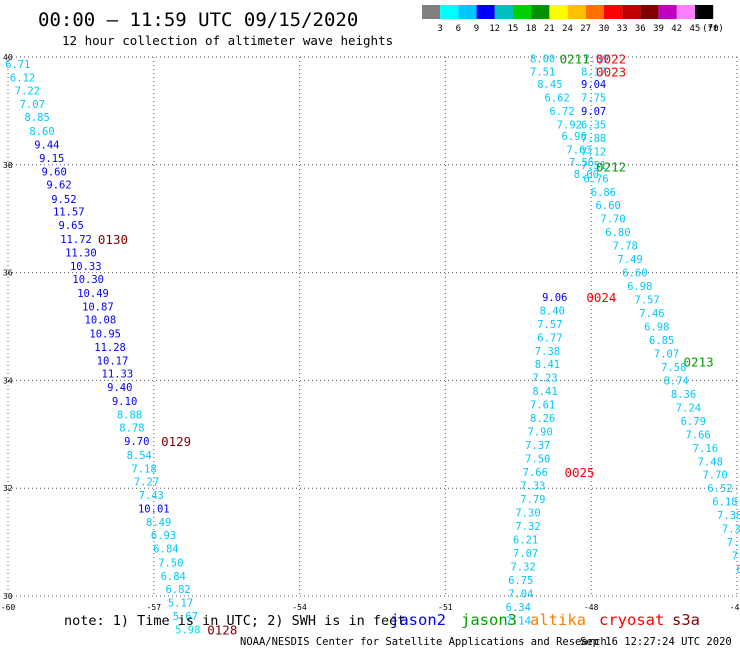 The height and width of the screenshot is (650, 740). What do you see at coordinates (688, 408) in the screenshot?
I see `swh-value-label: 7.24` at bounding box center [688, 408].